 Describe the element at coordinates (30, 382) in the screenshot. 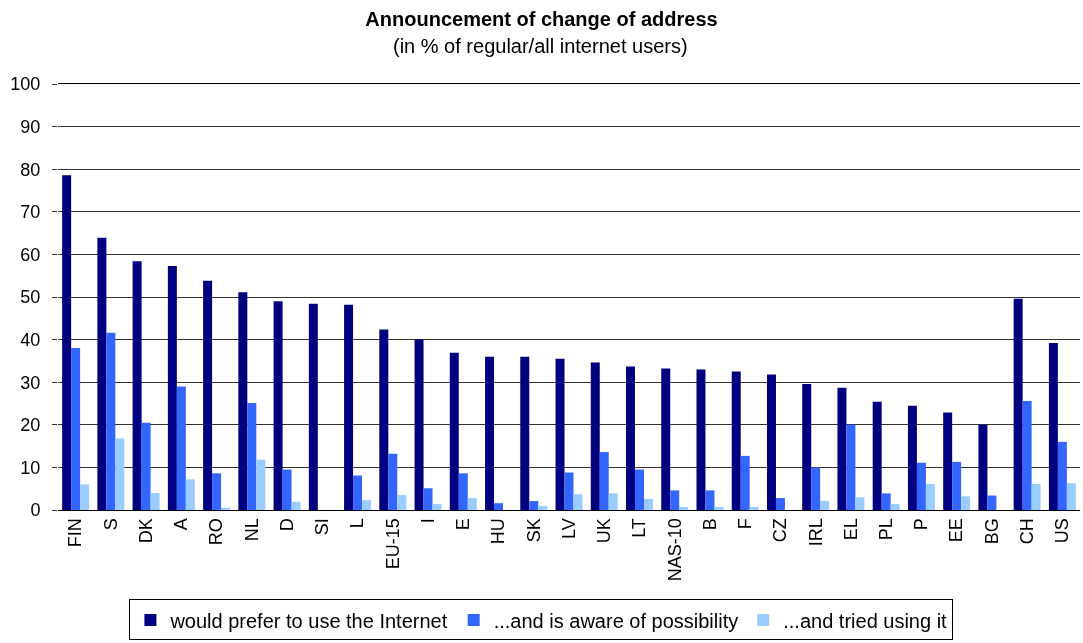

I see `y-tick-label: 30` at that location.